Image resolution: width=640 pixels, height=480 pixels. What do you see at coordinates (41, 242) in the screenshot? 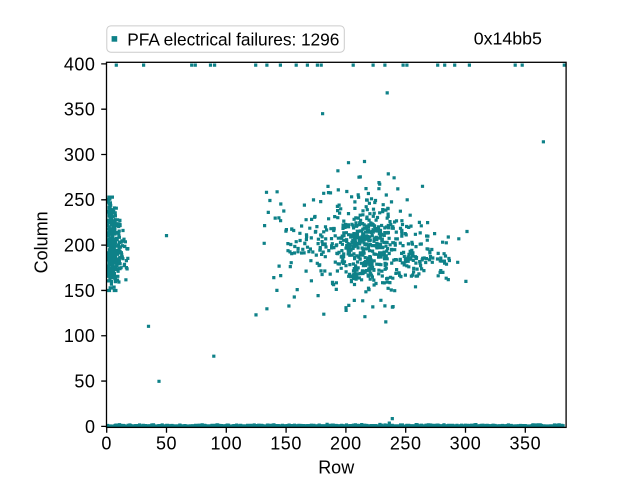
I see `svg-text: Column` at bounding box center [41, 242].